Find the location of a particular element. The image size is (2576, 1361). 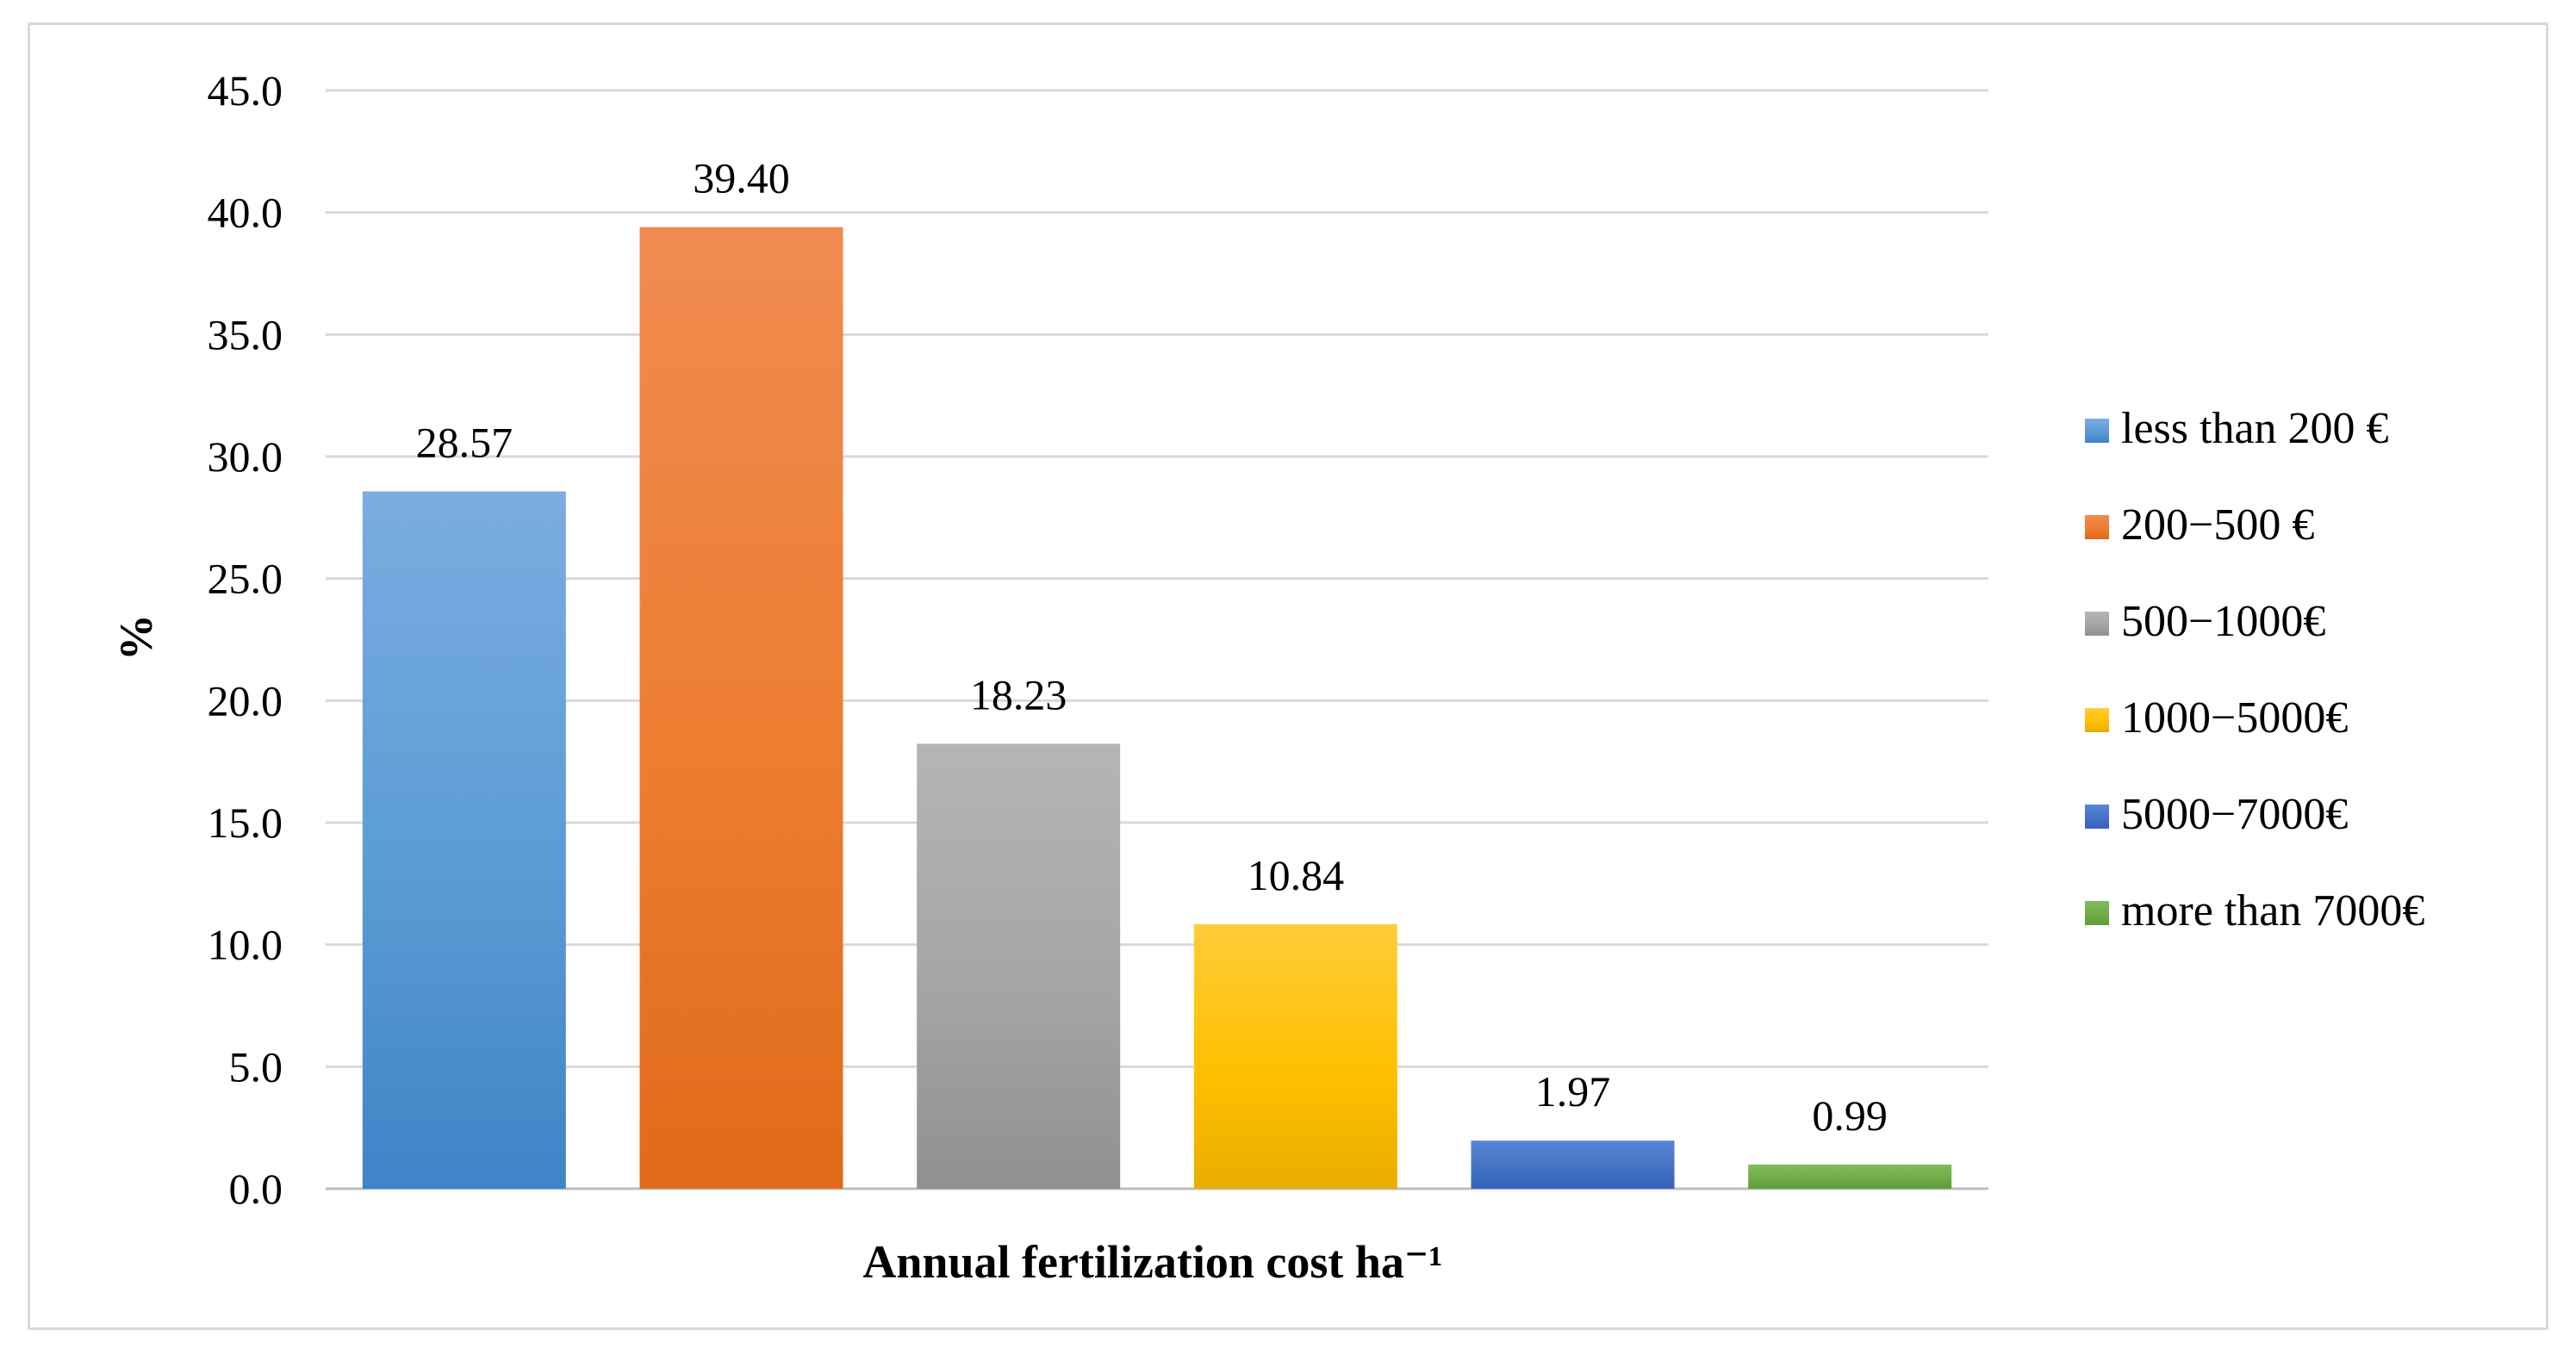

data-label-3: 18.23 is located at coordinates (1018, 694).